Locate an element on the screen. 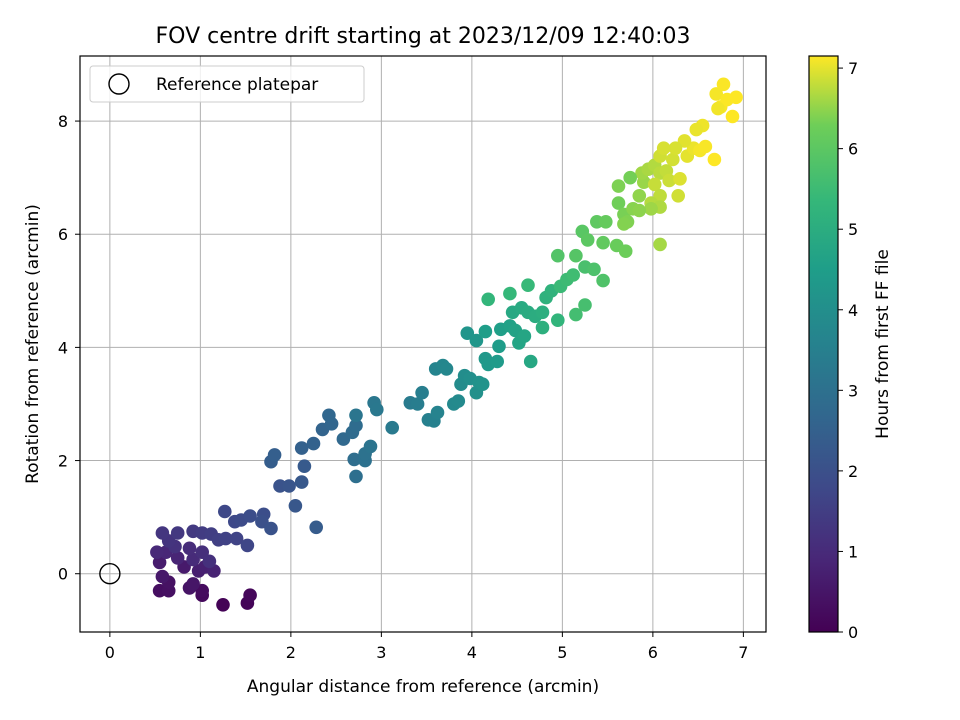 The image size is (960, 720). reference-platepar-marker is located at coordinates (110, 574).